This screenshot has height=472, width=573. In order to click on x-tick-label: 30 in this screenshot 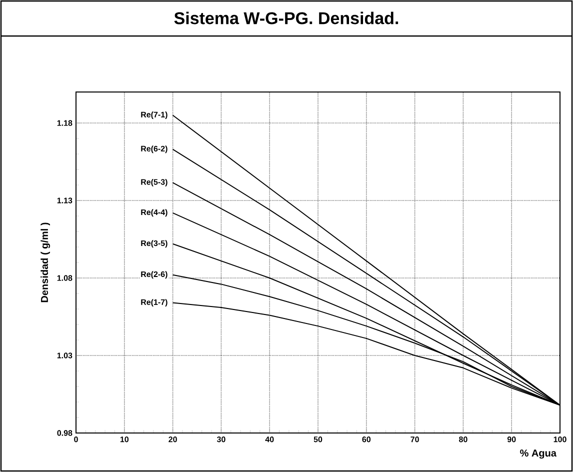, I will do `click(221, 439)`.